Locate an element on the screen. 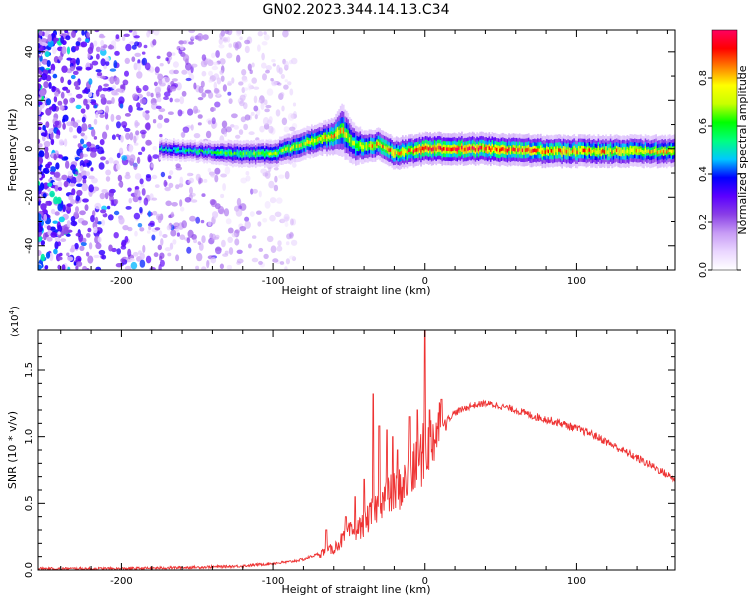  snr-xlabel: Height of straight line (km) is located at coordinates (355, 589).